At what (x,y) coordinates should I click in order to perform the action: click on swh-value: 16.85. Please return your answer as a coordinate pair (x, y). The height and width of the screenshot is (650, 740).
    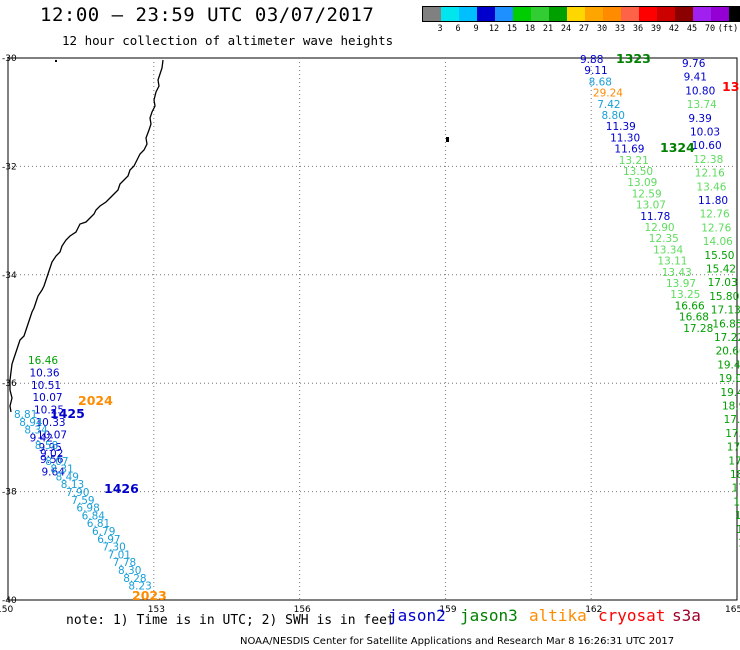
    Looking at the image, I should click on (726, 324).